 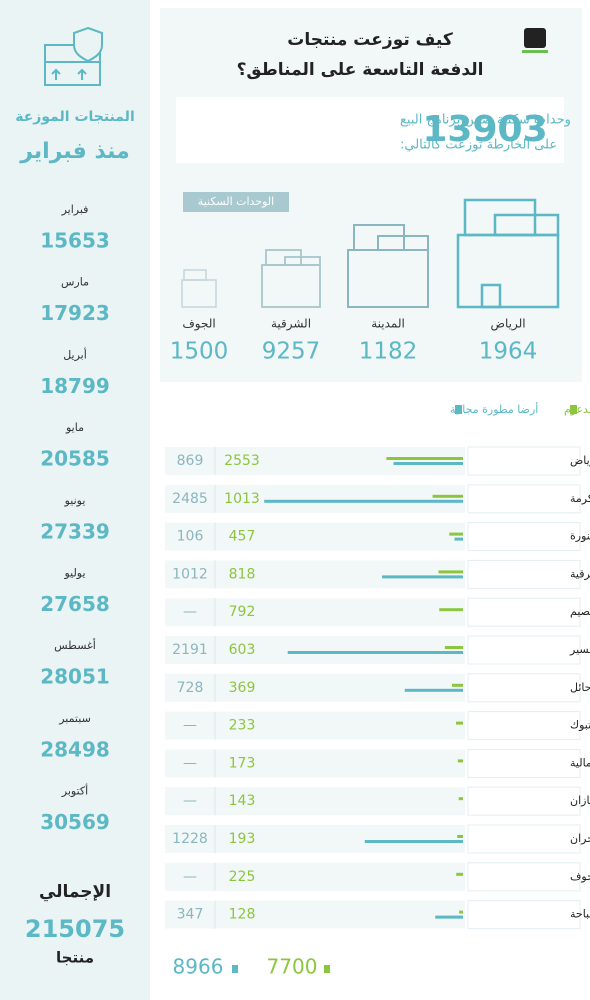 I want to click on month-name: يوليو, so click(x=74, y=573).